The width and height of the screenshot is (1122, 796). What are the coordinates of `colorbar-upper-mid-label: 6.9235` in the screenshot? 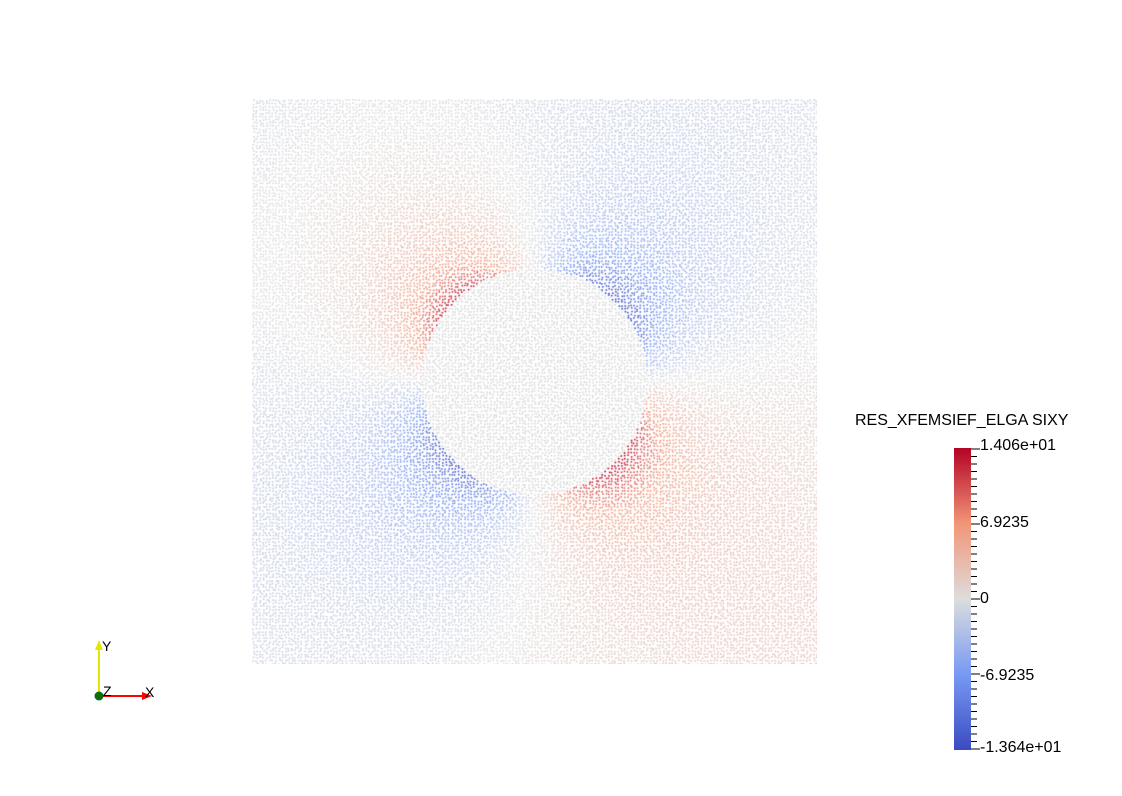 It's located at (1004, 522).